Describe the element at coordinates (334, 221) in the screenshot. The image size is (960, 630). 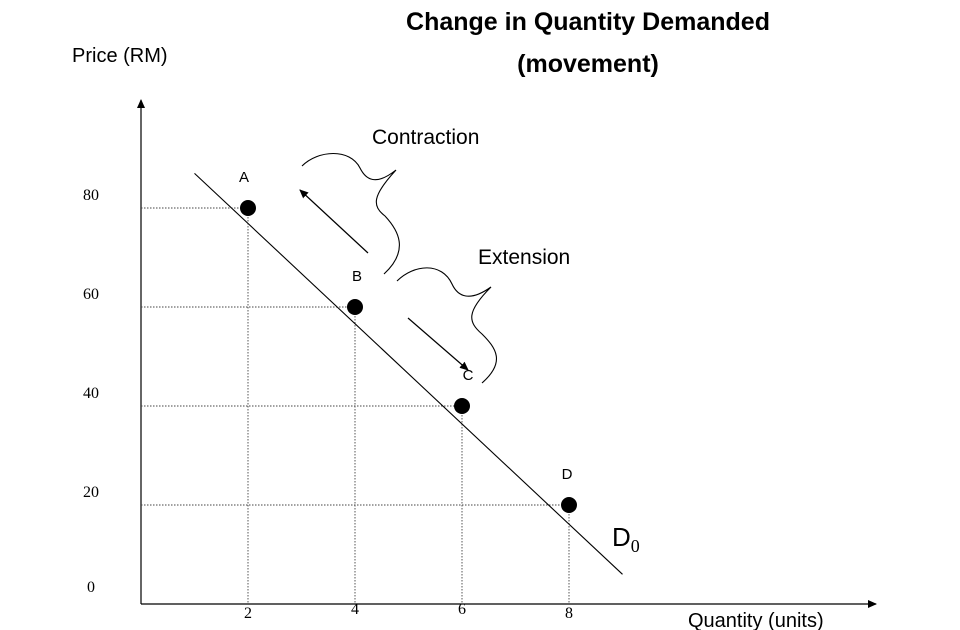
I see `contraction-arrow` at that location.